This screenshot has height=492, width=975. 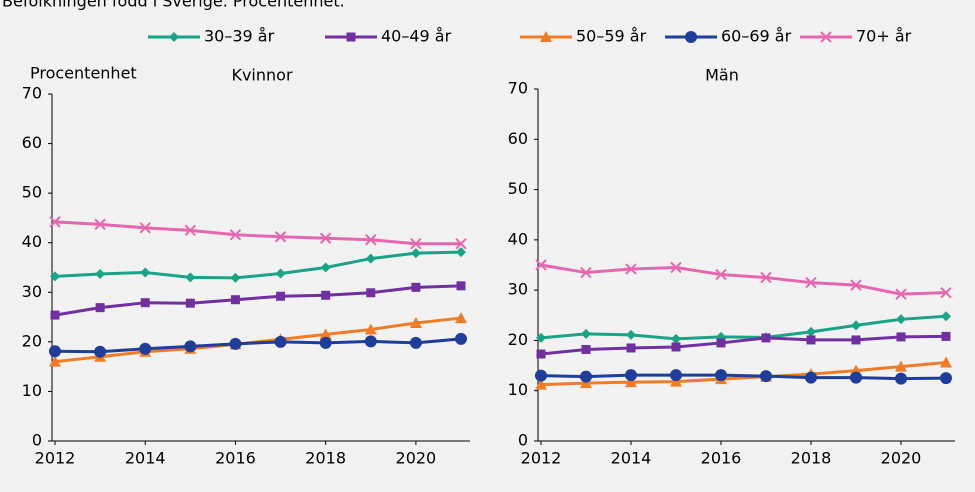 I want to click on y-tick-label: 0, so click(x=37, y=440).